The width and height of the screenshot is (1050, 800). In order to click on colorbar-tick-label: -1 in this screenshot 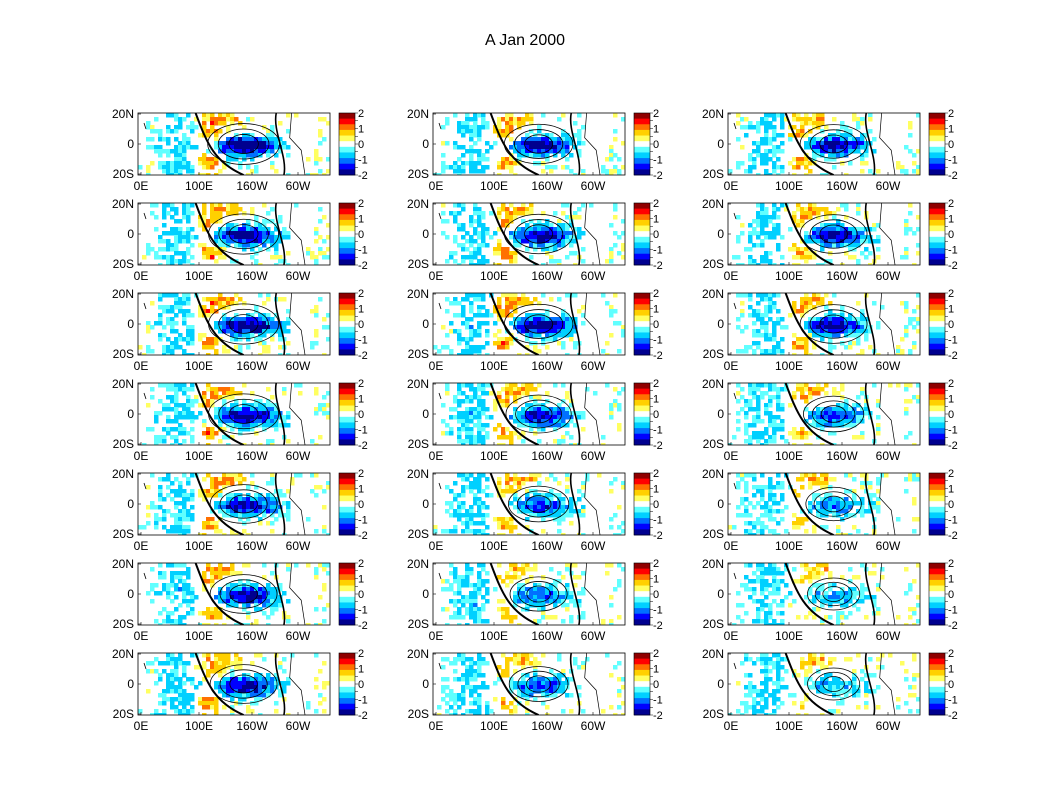, I will do `click(658, 521)`.